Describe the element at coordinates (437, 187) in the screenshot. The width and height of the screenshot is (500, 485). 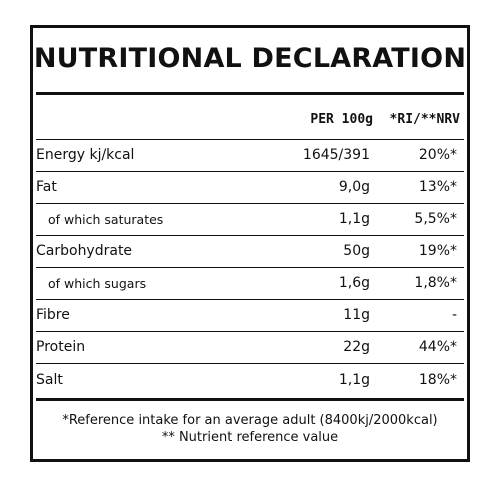
I see `ri-nrv-value: 13%*` at that location.